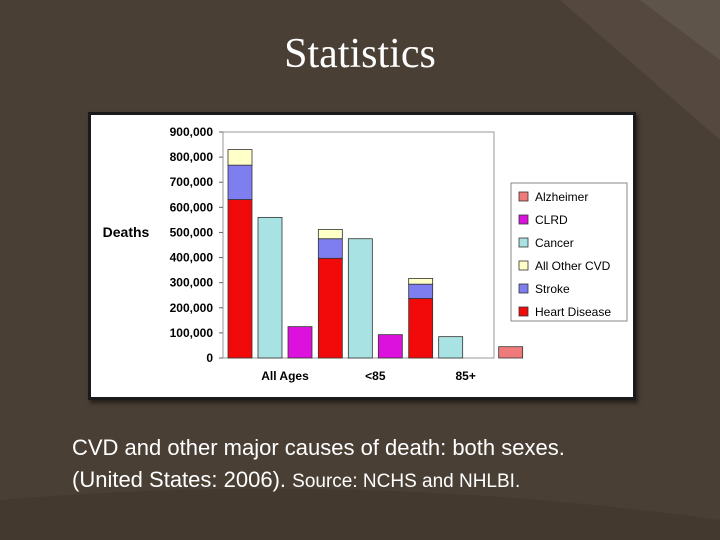 Image resolution: width=720 pixels, height=540 pixels. What do you see at coordinates (523, 288) in the screenshot?
I see `legend-swatch-stroke` at bounding box center [523, 288].